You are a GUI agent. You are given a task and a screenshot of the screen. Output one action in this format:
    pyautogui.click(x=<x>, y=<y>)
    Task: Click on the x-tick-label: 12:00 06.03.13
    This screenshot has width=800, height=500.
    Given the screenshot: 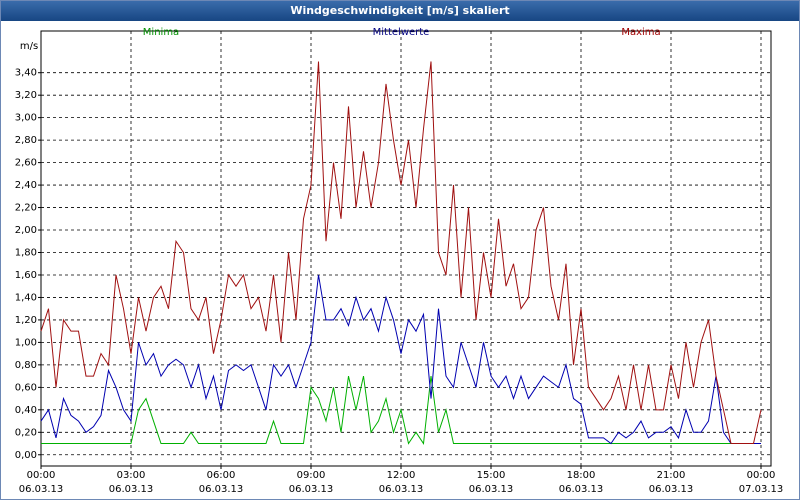 What is the action you would take?
    pyautogui.click(x=401, y=482)
    